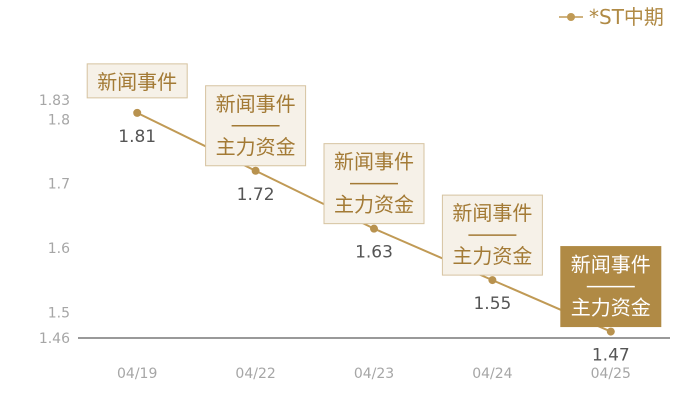 The height and width of the screenshot is (400, 700). I want to click on x-tick-label: 04/24, so click(492, 374).